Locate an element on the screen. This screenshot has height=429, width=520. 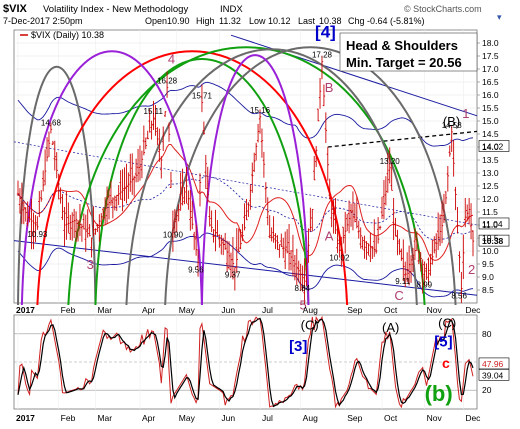
price-label: 17.28 is located at coordinates (322, 55).